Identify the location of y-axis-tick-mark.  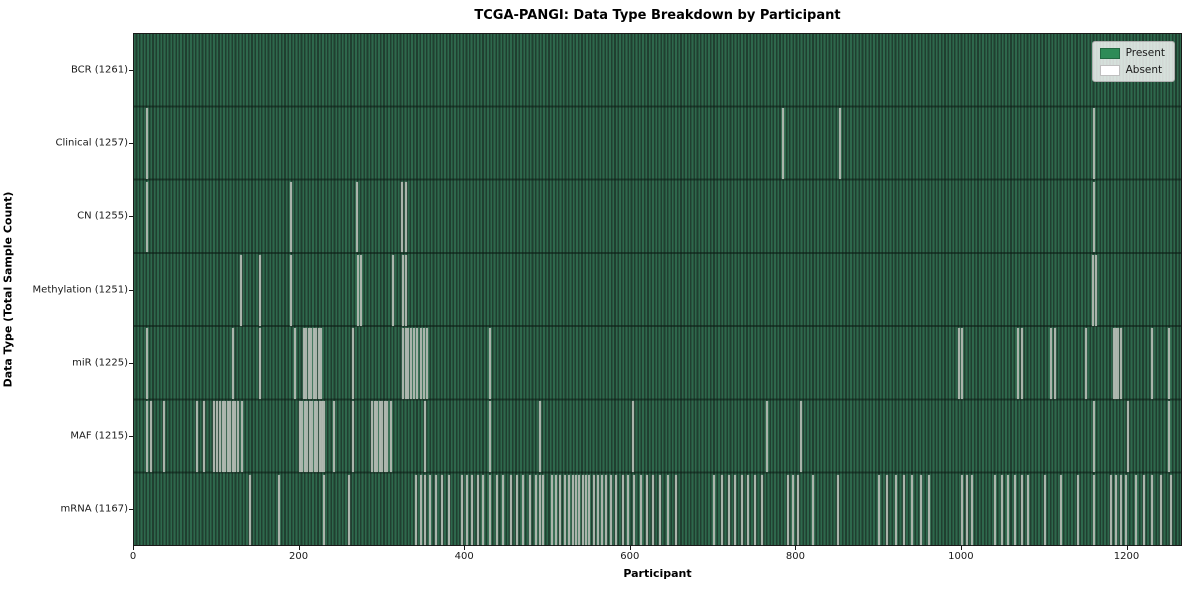
(131, 217).